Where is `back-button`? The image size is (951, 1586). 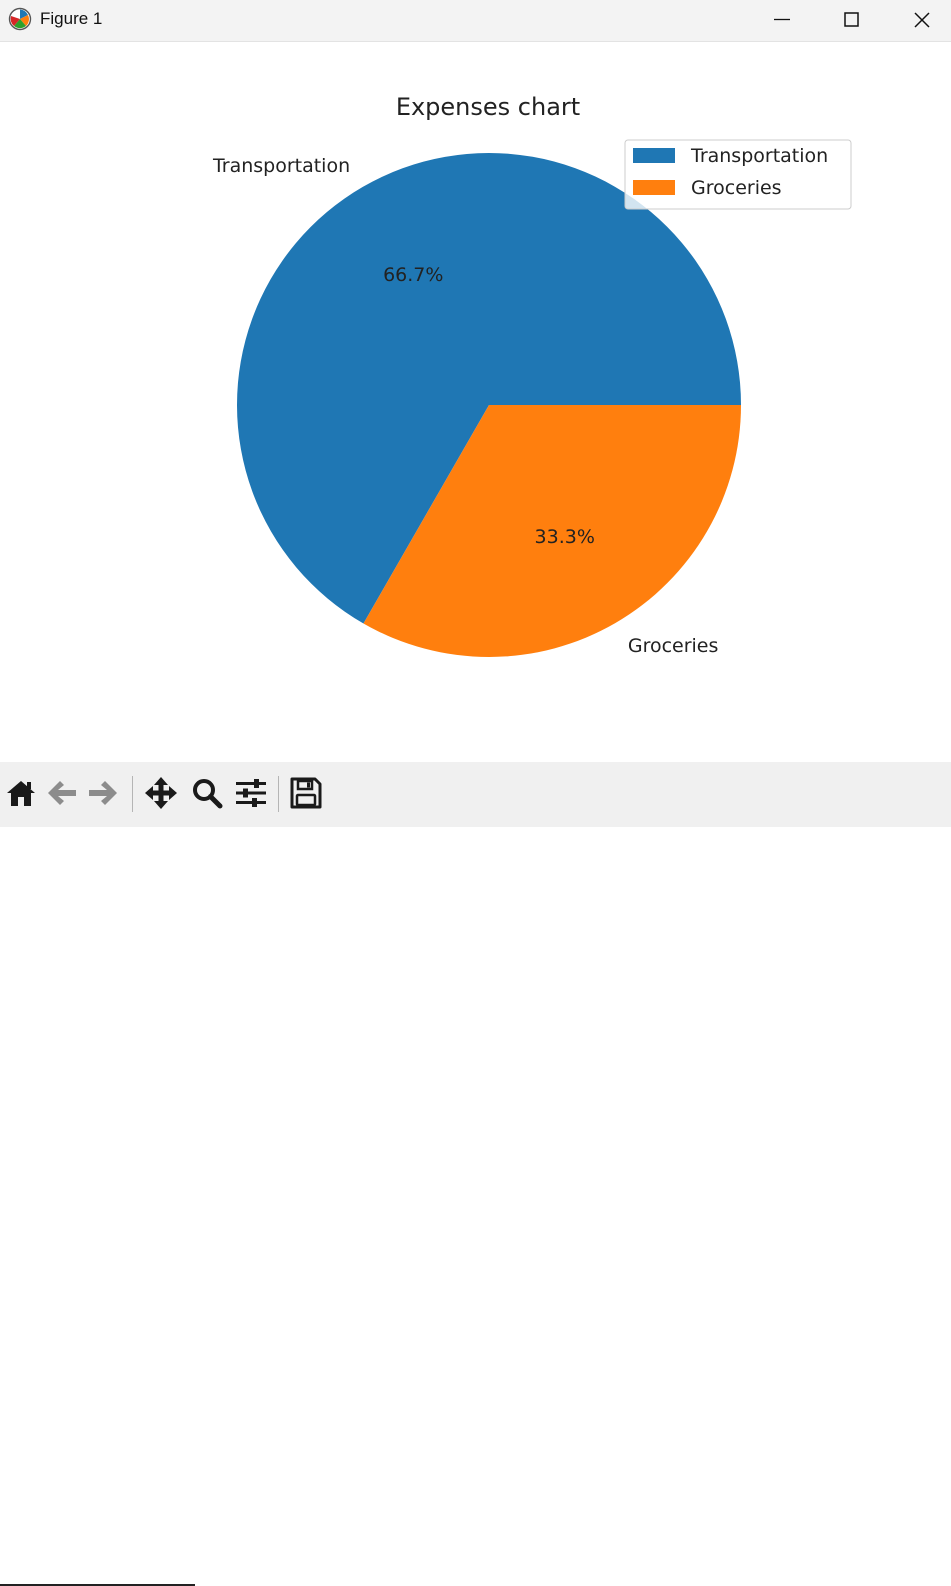
back-button is located at coordinates (62, 793).